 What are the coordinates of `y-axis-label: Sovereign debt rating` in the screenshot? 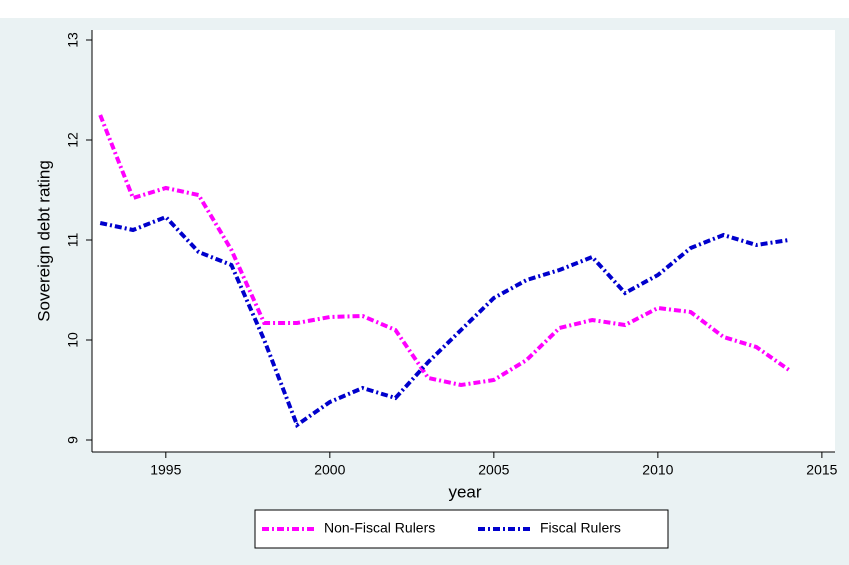 It's located at (43, 241).